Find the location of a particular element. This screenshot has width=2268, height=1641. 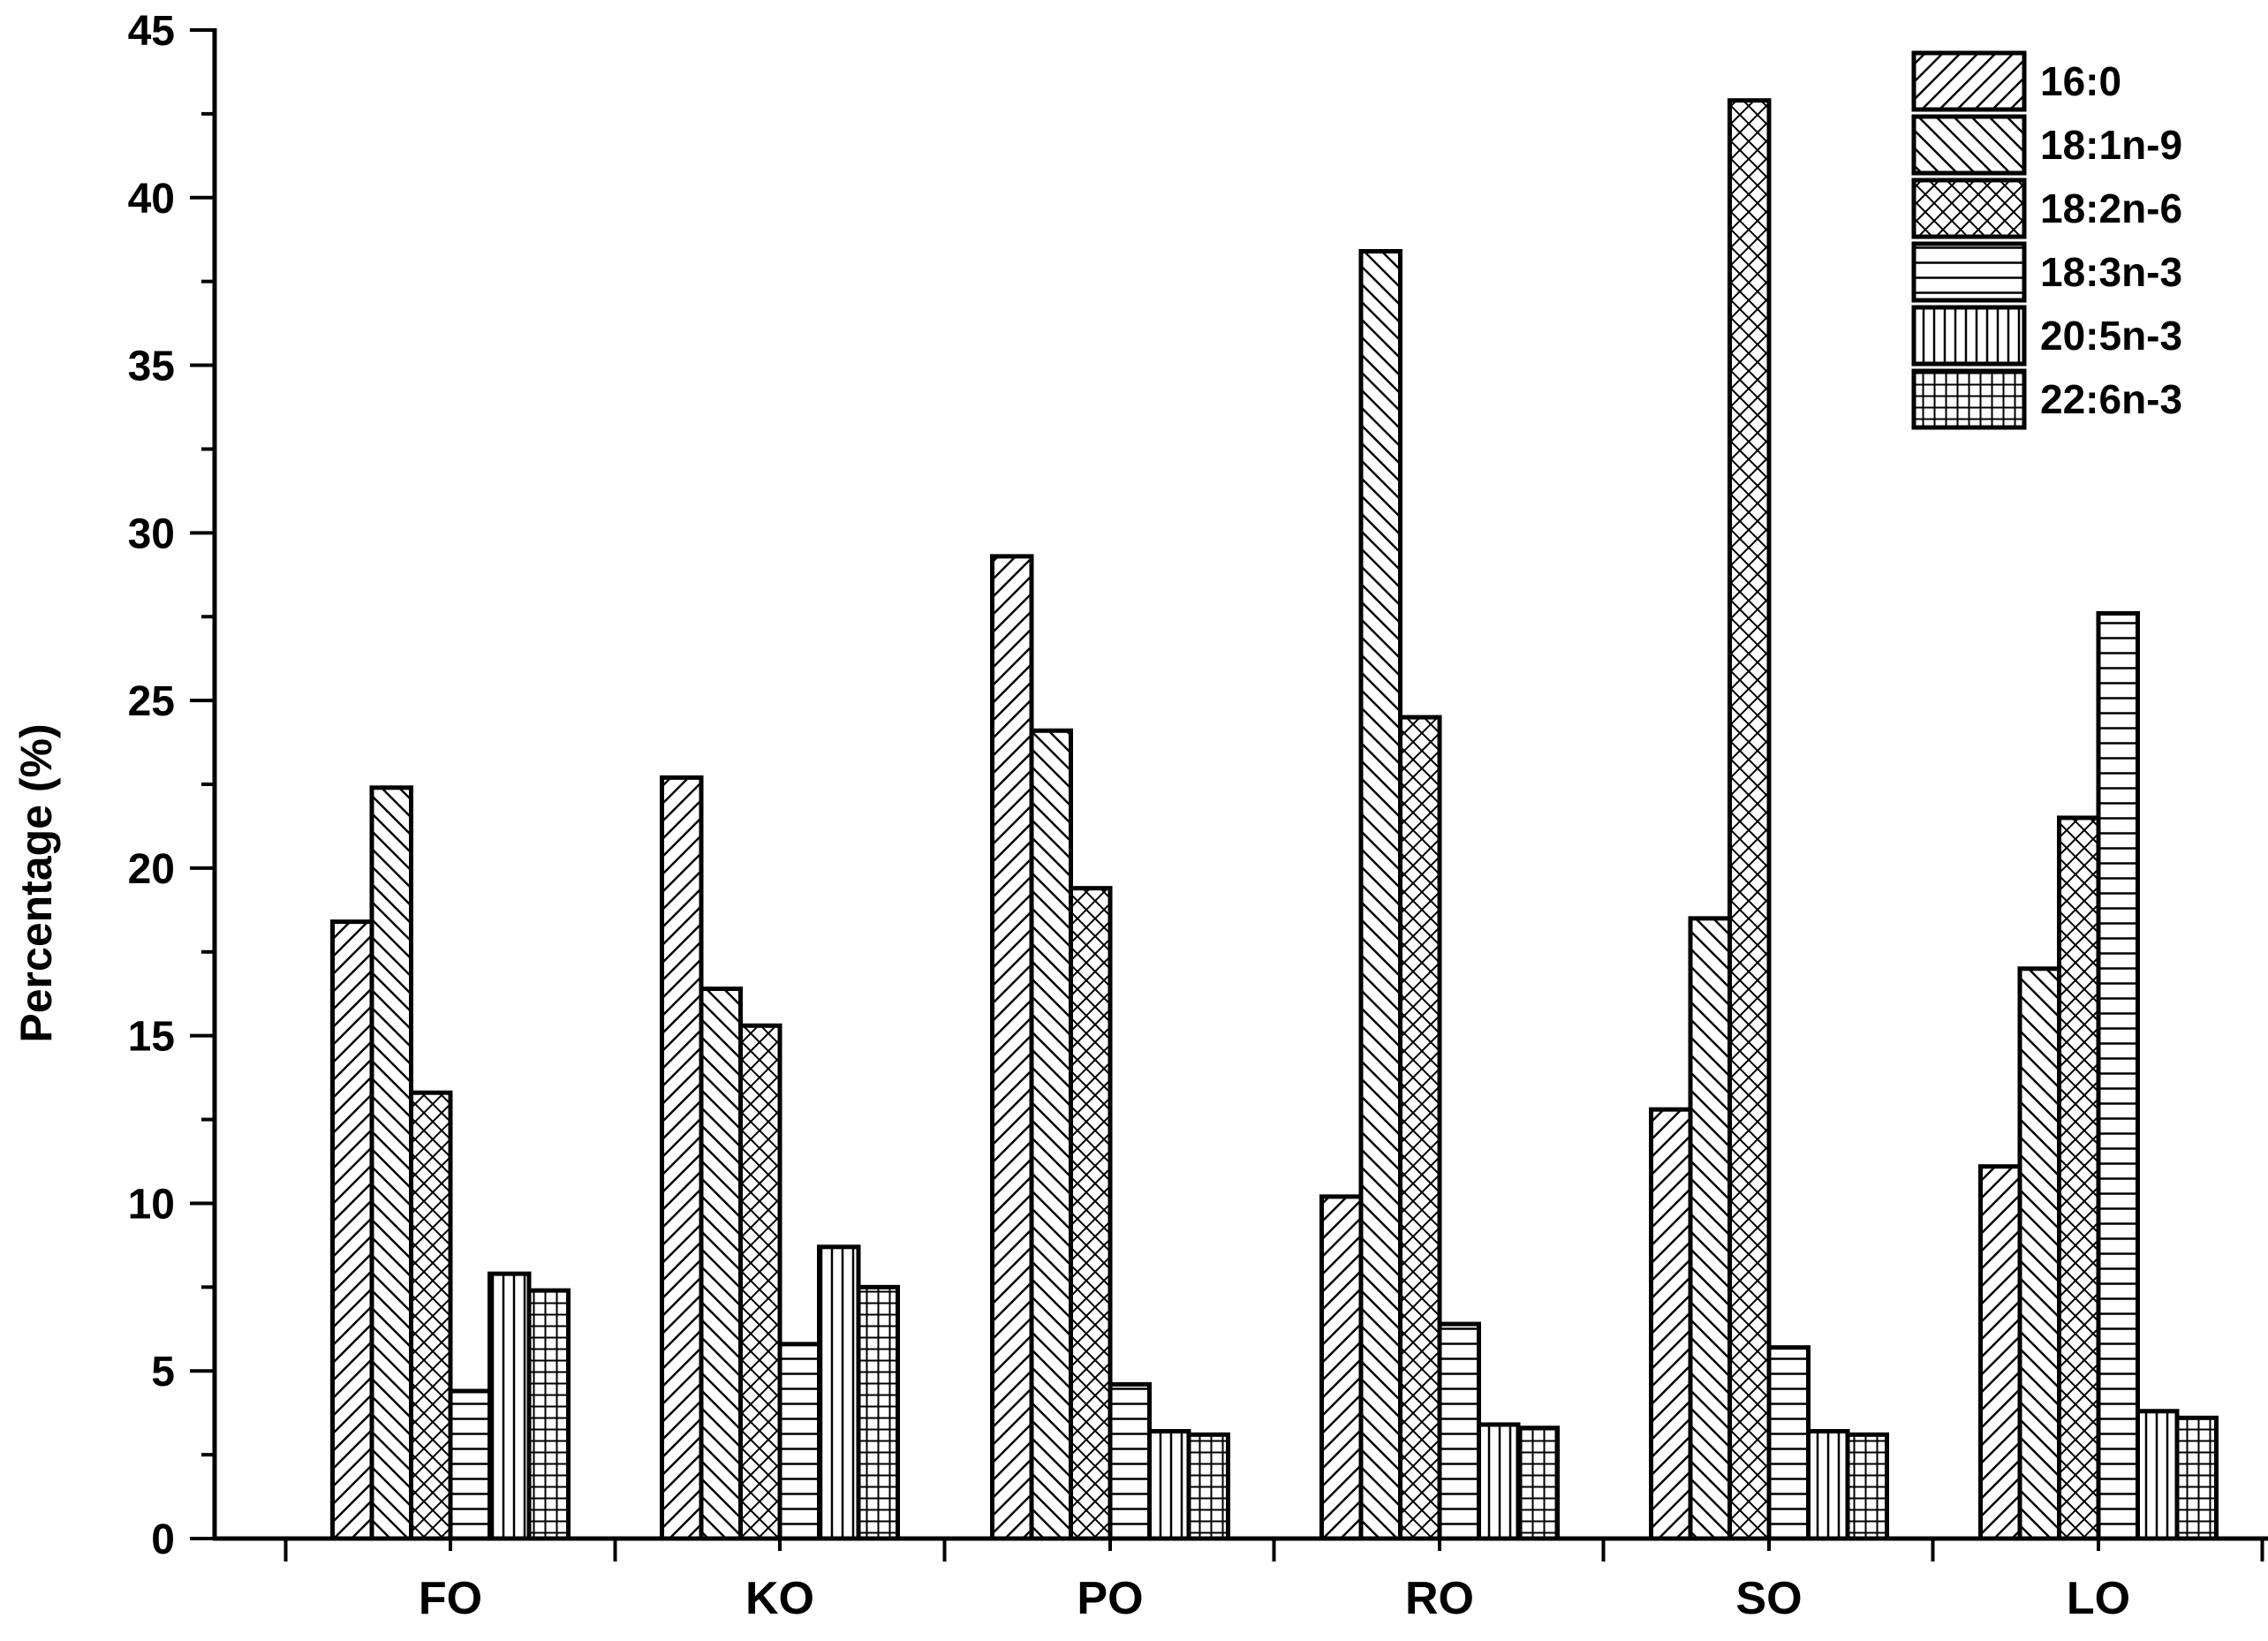

y-tick-label: 45 is located at coordinates (152, 32).